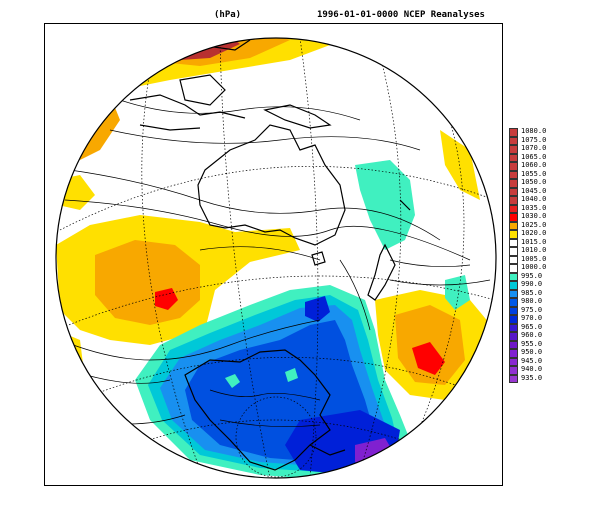 The height and width of the screenshot is (512, 600). What do you see at coordinates (534, 139) in the screenshot?
I see `legend-label: 1075.0` at bounding box center [534, 139].